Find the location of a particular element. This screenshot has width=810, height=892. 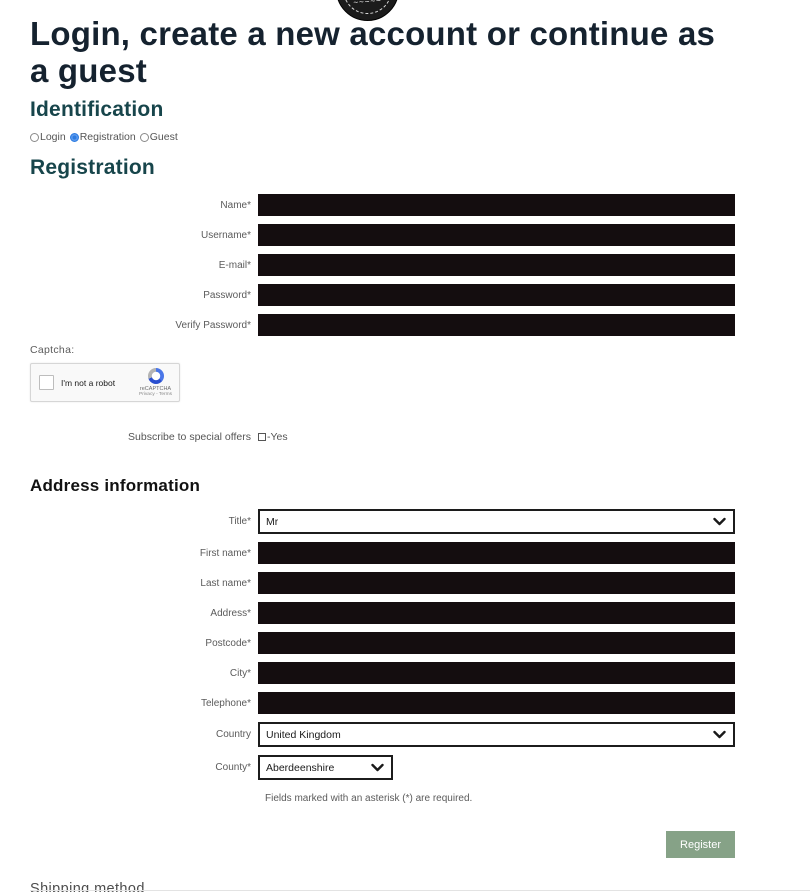

last-name-label: Last name* is located at coordinates (225, 583).